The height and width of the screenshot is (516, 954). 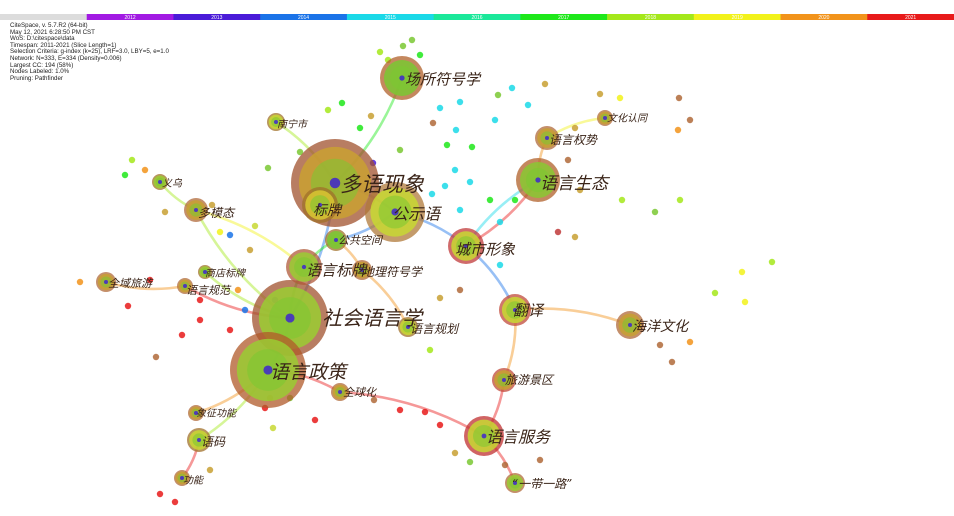 I want to click on keyword-node-gongshi, so click(x=395, y=212).